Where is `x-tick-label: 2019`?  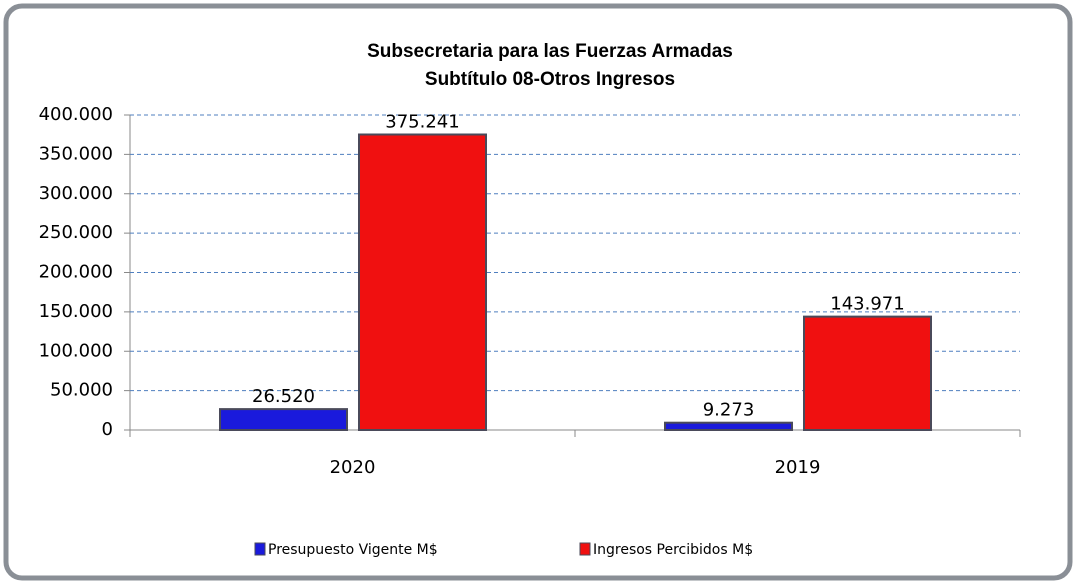 x-tick-label: 2019 is located at coordinates (798, 467).